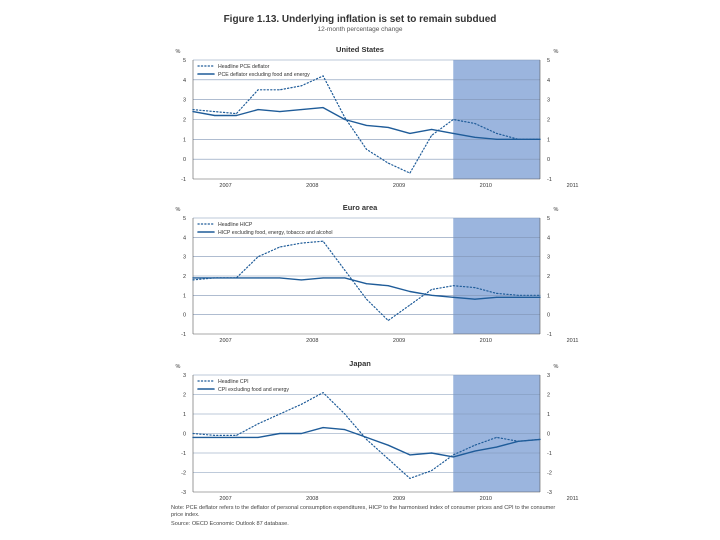  What do you see at coordinates (556, 367) in the screenshot?
I see `y-unit-right: %` at bounding box center [556, 367].